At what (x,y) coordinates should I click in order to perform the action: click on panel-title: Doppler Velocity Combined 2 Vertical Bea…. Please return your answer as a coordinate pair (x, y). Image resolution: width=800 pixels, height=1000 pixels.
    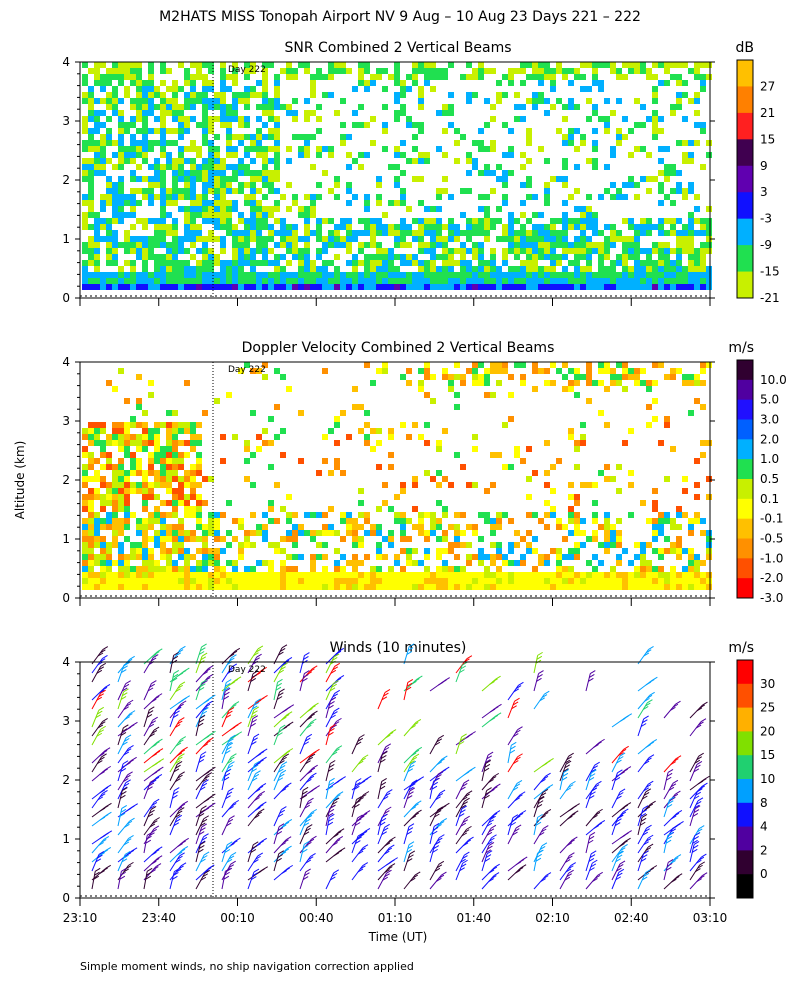
    Looking at the image, I should click on (398, 348).